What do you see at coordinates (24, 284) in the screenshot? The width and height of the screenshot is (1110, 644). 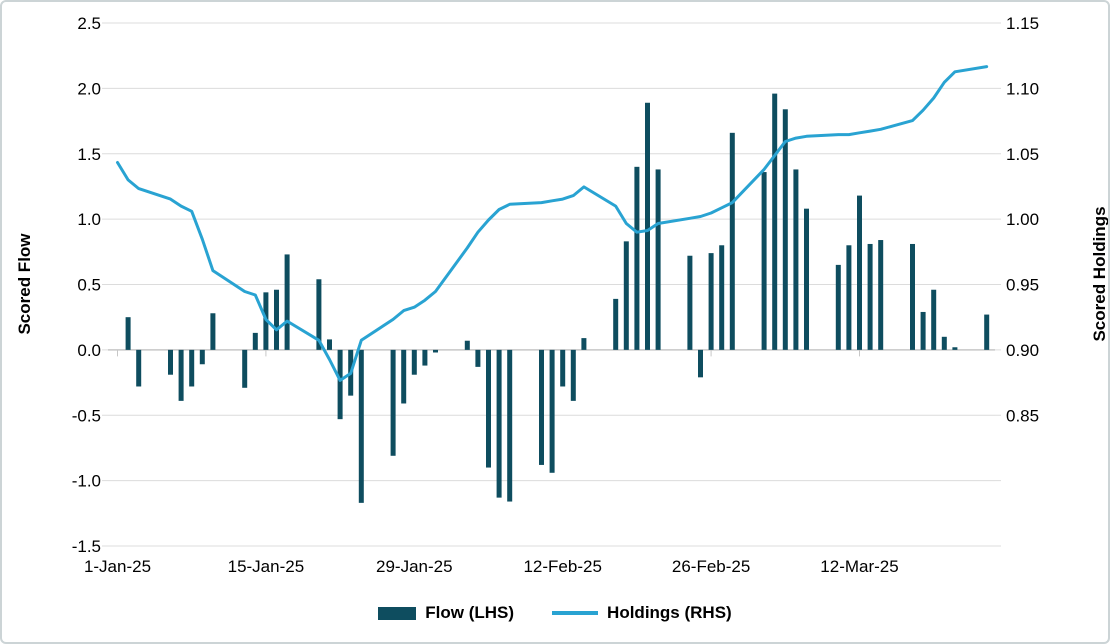 I see `left-axis-title: Scored Flow` at bounding box center [24, 284].